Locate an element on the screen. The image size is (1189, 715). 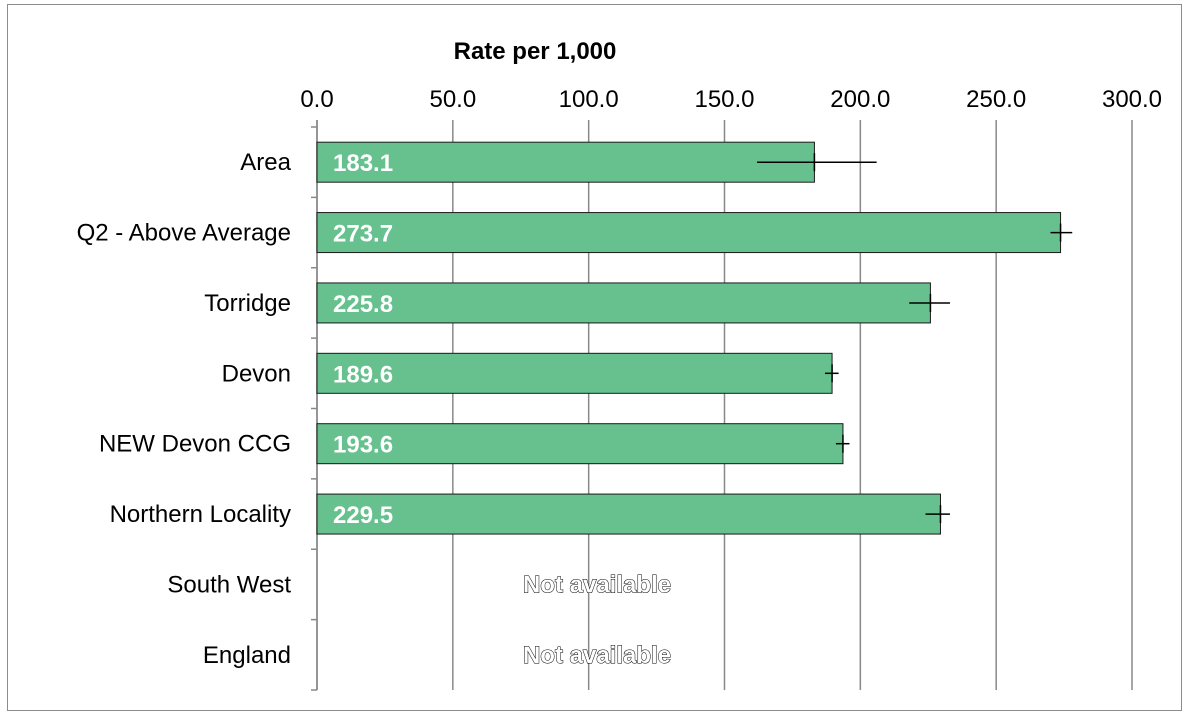
tick-label: 250.0 is located at coordinates (996, 99).